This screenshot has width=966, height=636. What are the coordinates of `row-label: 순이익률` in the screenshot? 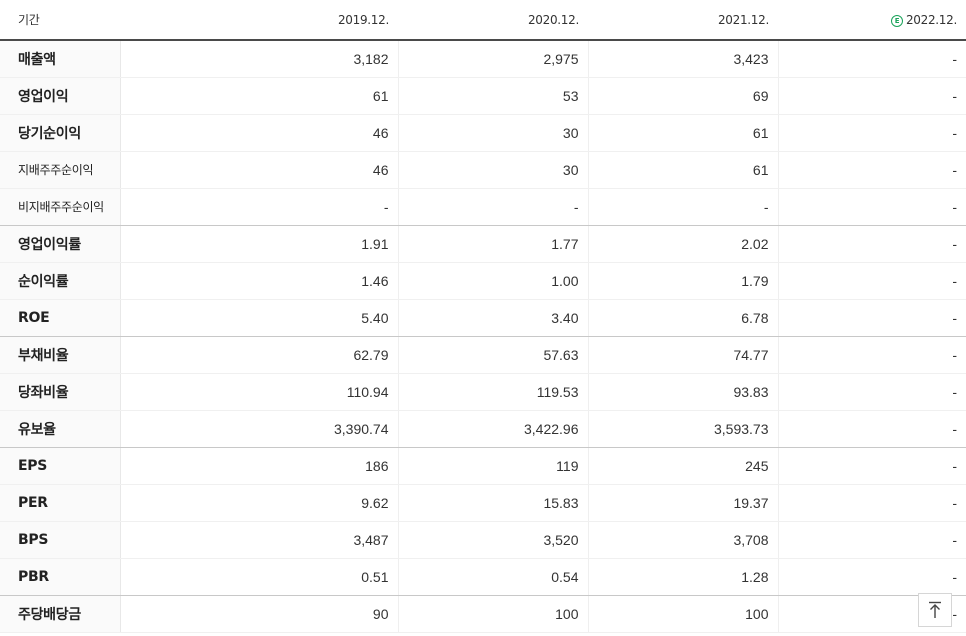 It's located at (60, 281).